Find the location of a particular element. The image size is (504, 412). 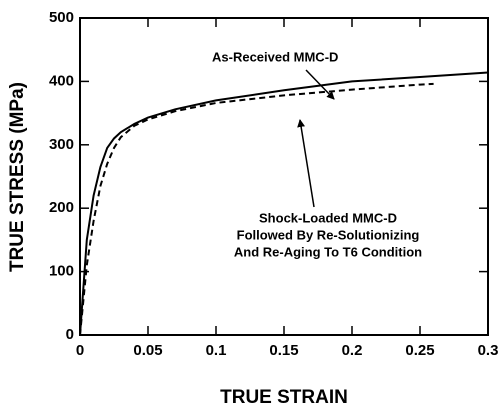

y-tick-label: 300 is located at coordinates (61, 144).